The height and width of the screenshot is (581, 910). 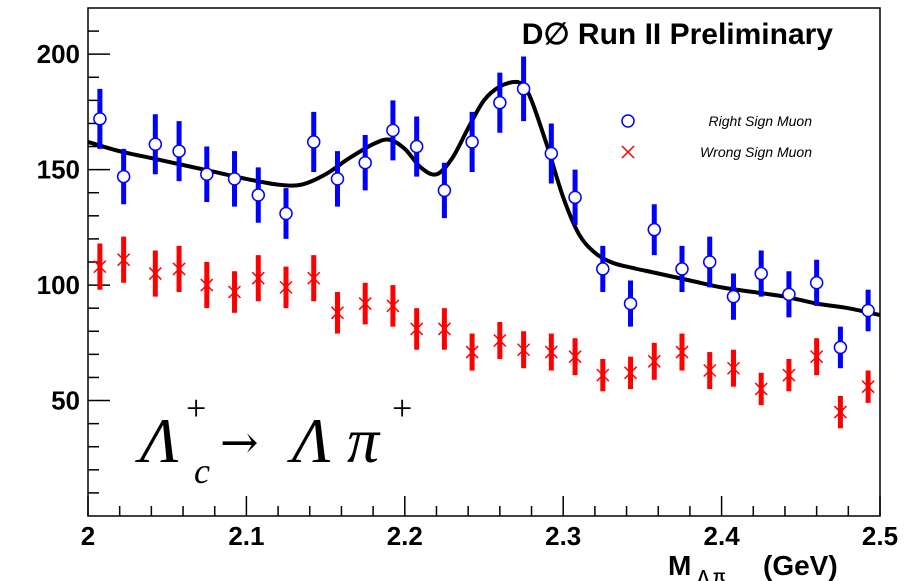 What do you see at coordinates (628, 121) in the screenshot?
I see `legend-circle-marker` at bounding box center [628, 121].